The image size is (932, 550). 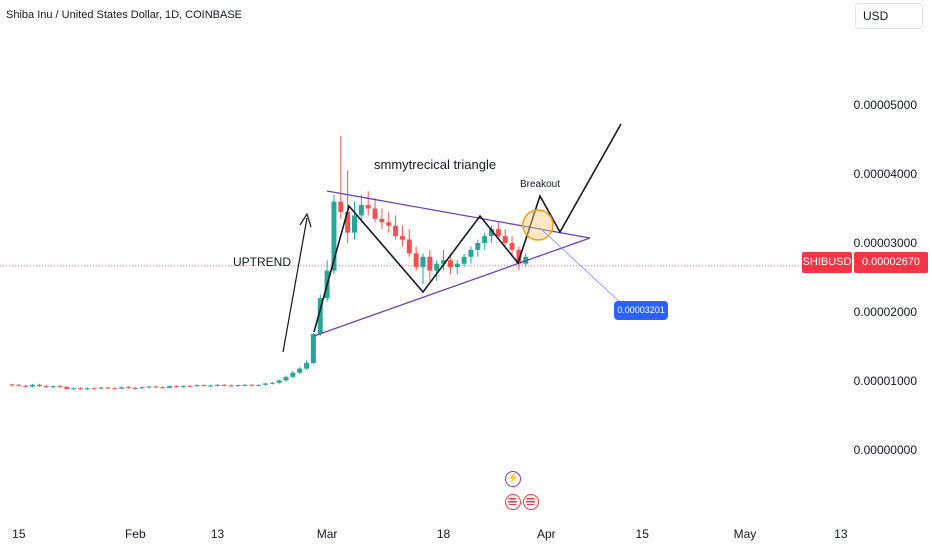 I want to click on symbol-price-label: SHIBUSD, so click(x=827, y=262).